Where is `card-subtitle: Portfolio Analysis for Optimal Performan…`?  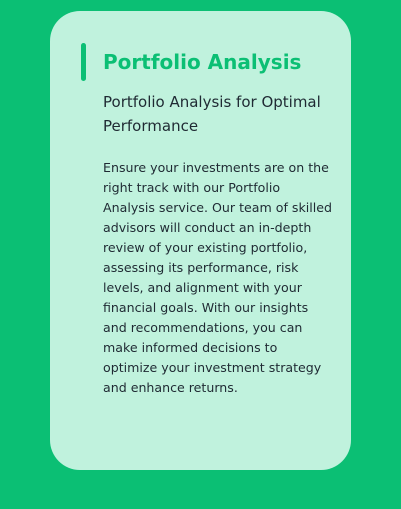 card-subtitle: Portfolio Analysis for Optimal Performan… is located at coordinates (212, 114).